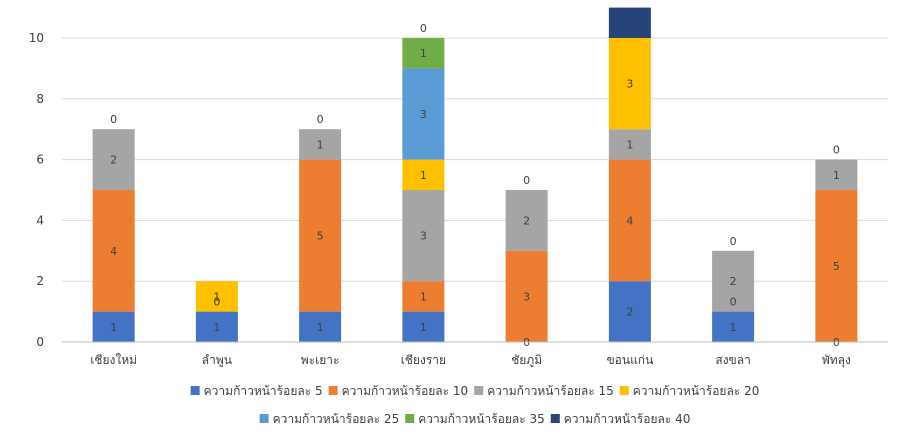  Describe the element at coordinates (526, 360) in the screenshot. I see `x-category-label: ชัยภูมิ` at that location.